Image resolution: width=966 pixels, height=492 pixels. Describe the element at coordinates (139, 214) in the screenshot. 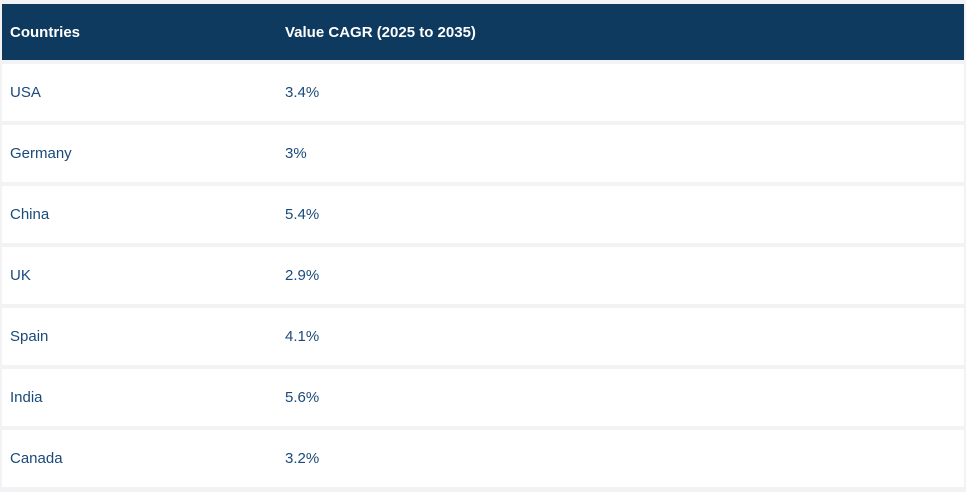

I see `country-cell: China` at that location.